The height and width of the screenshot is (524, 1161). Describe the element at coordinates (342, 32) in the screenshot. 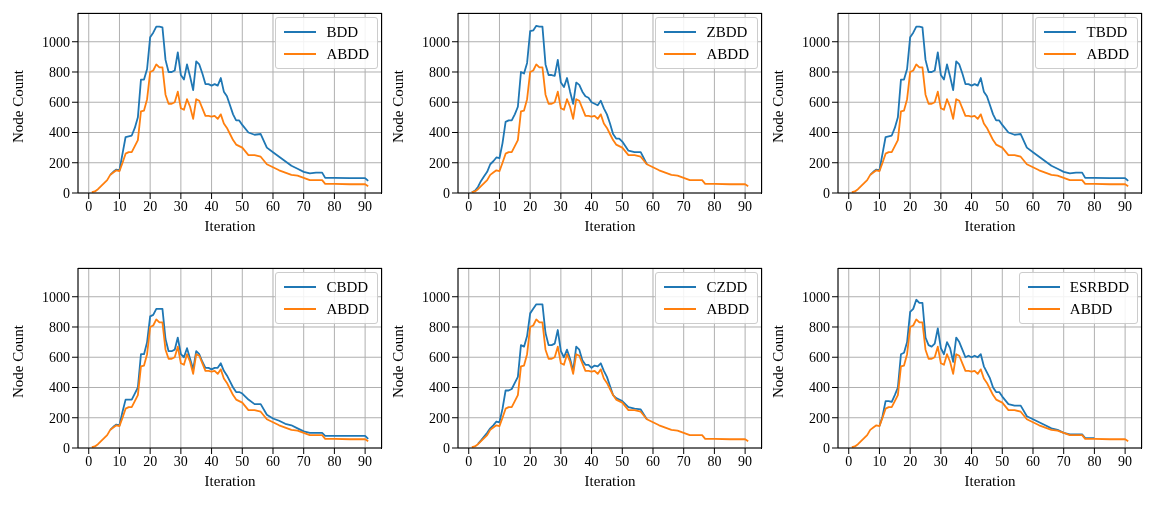

I see `legend-label: BDD` at that location.